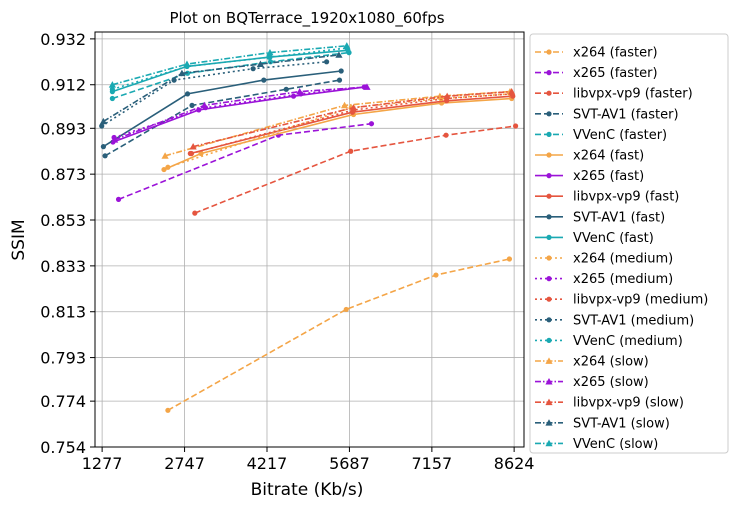 Image resolution: width=738 pixels, height=508 pixels. Describe the element at coordinates (164, 169) in the screenshot. I see `data-point-x264-fast` at that location.